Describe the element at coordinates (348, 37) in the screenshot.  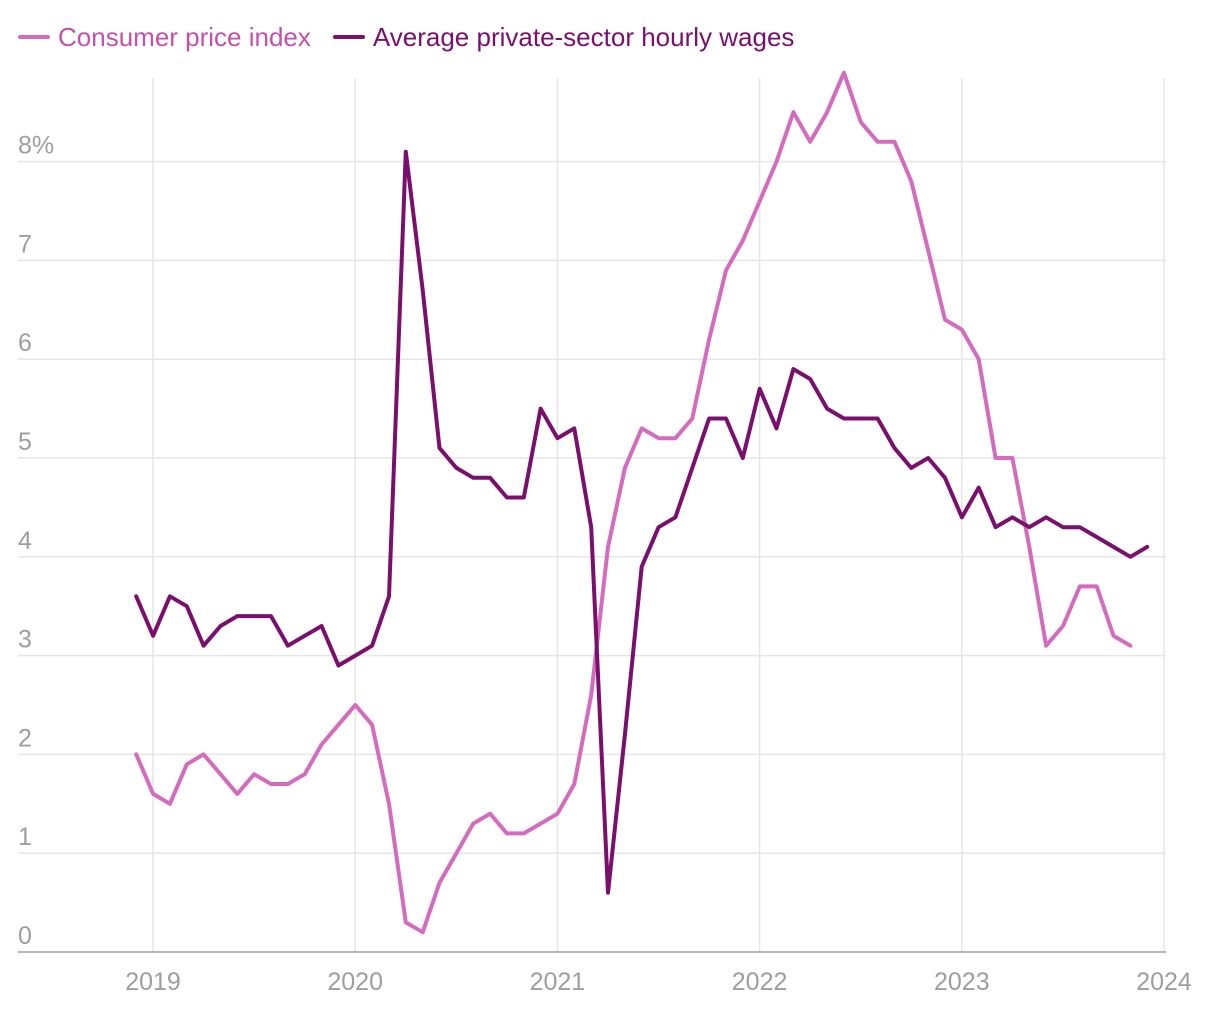
I see `legend-swatch-wages` at that location.